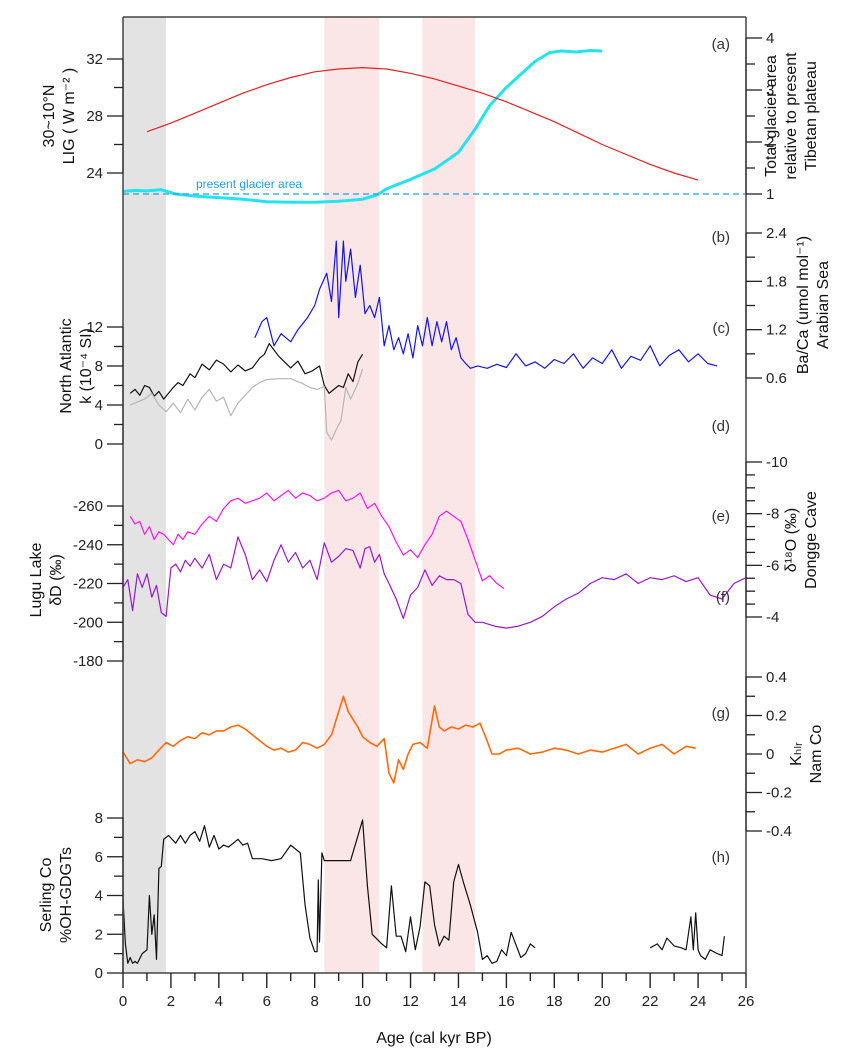 This screenshot has height=1050, width=859. I want to click on axis-title-ohgdgt: Serling Co %OH-GDGTs, so click(56, 895).